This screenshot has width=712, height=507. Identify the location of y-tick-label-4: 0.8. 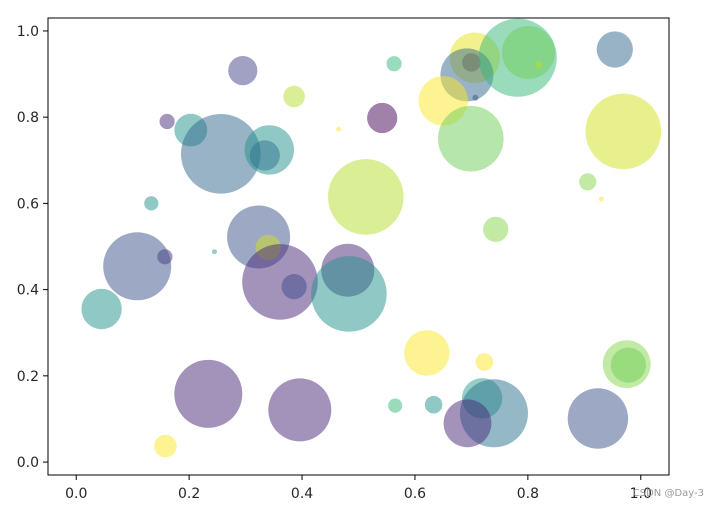
(28, 118).